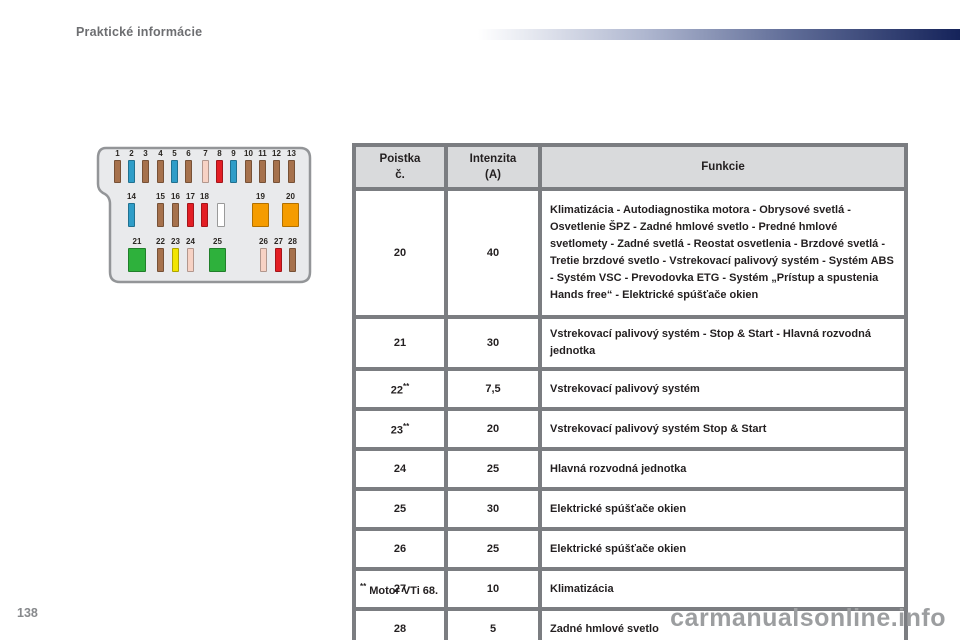 The height and width of the screenshot is (640, 960). Describe the element at coordinates (723, 469) in the screenshot. I see `function-cell: Hlavná rozvodná jednotka` at that location.